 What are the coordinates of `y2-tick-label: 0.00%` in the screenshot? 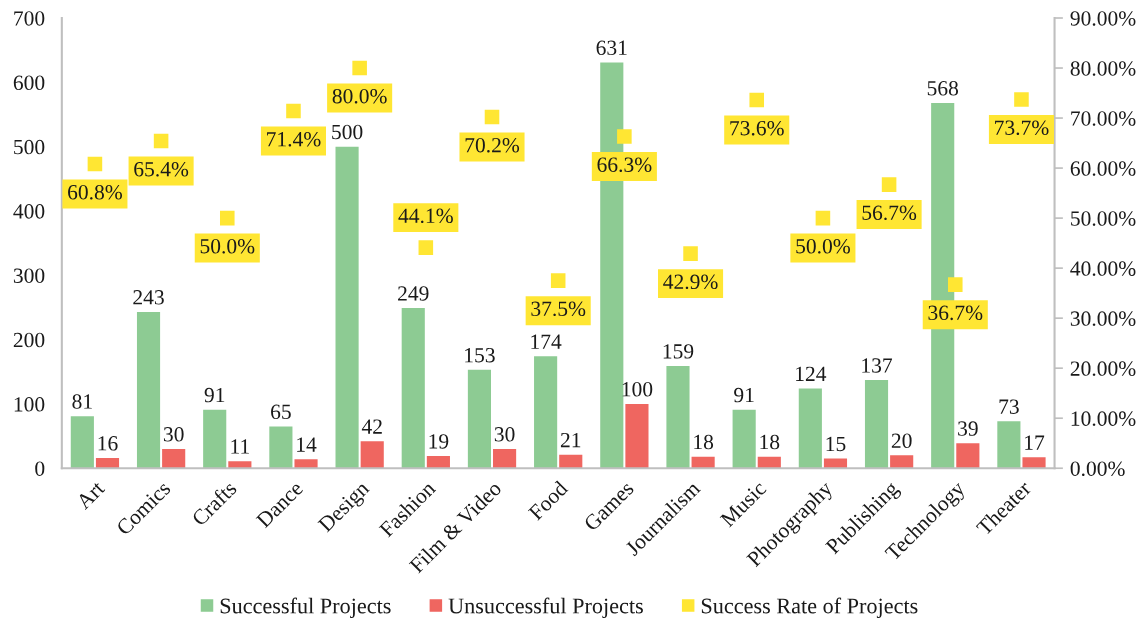 It's located at (1097, 469).